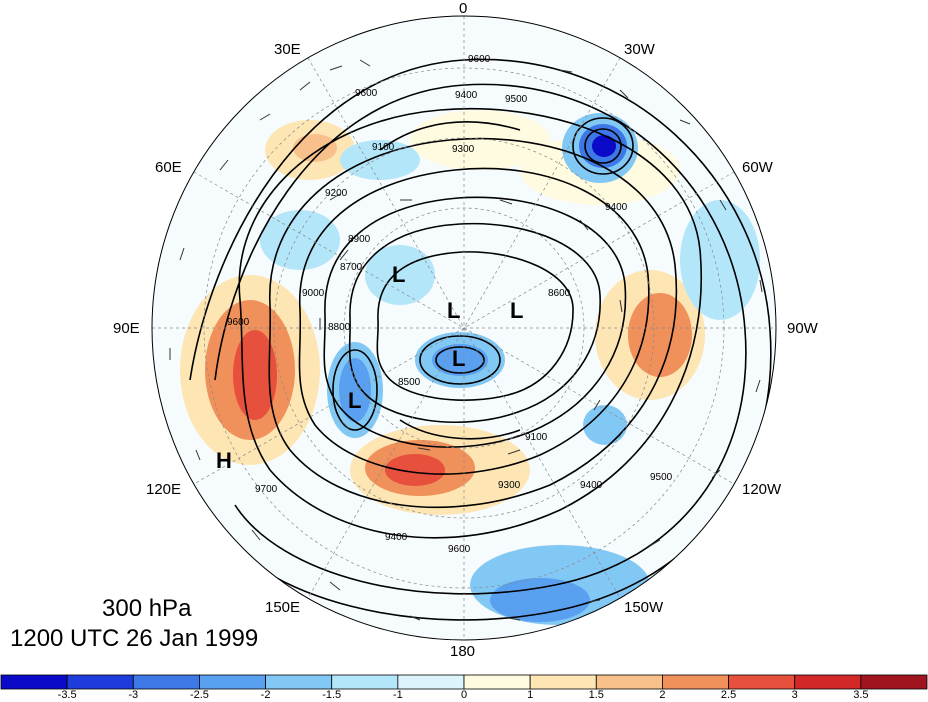 The height and width of the screenshot is (702, 928). Describe the element at coordinates (662, 695) in the screenshot. I see `colorbar-tick-label: 2` at that location.